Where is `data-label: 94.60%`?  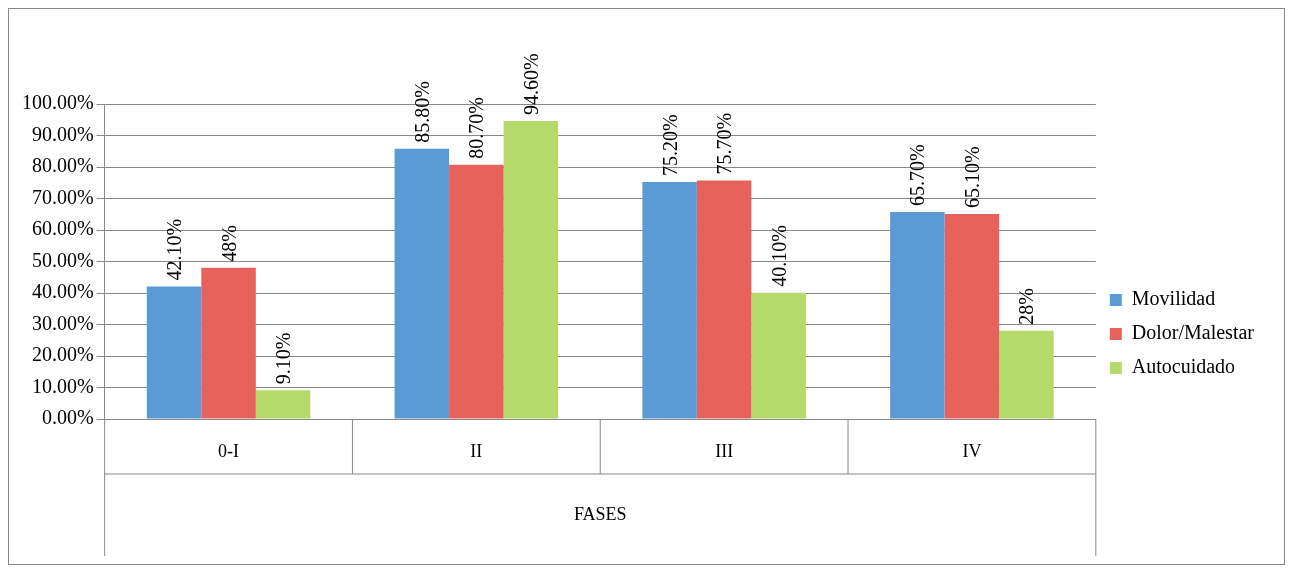
data-label: 94.60% is located at coordinates (530, 84).